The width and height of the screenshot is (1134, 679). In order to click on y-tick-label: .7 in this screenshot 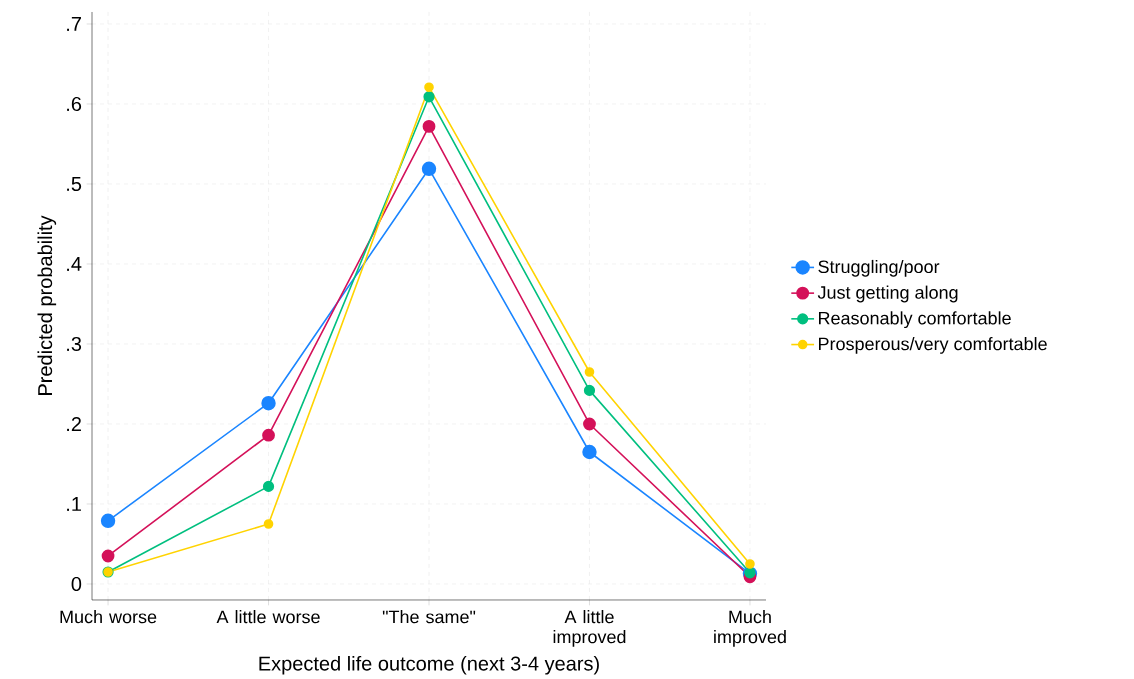, I will do `click(74, 24)`.